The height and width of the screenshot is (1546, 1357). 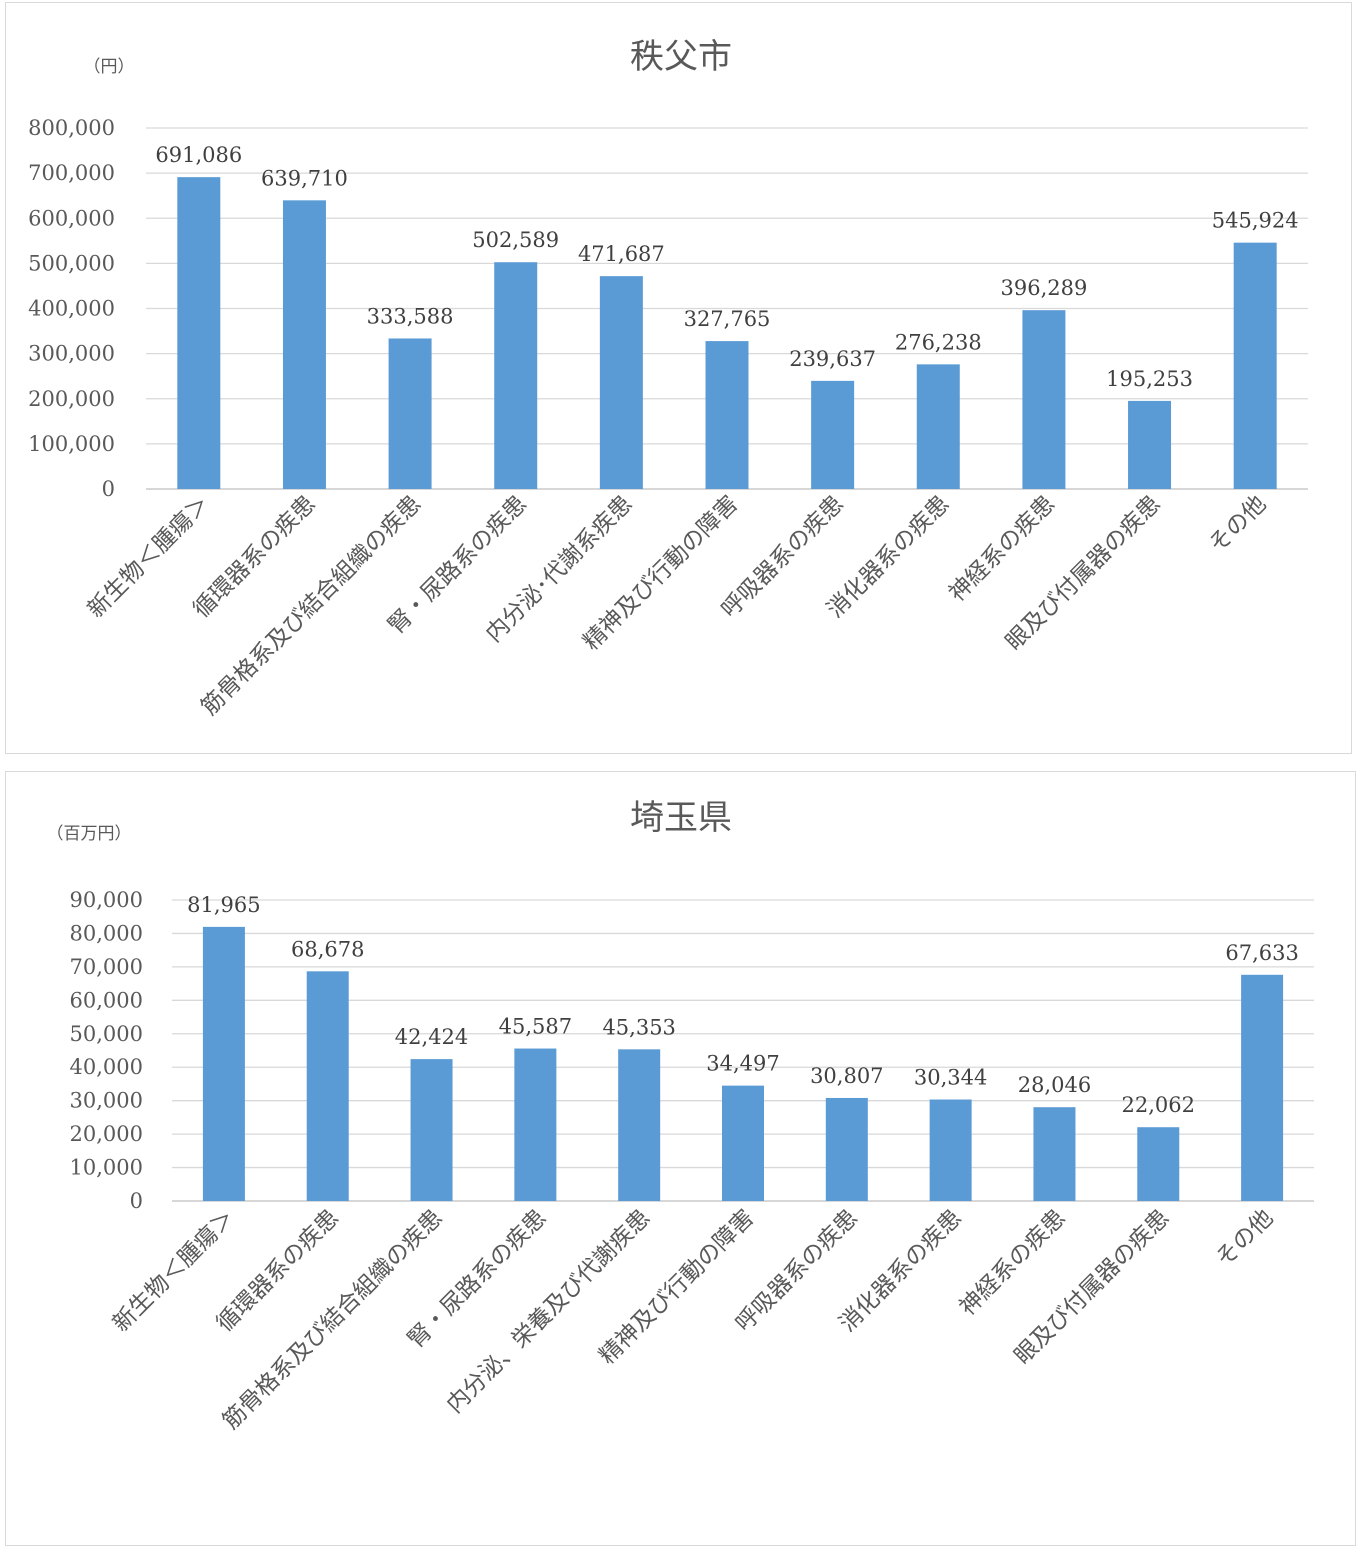 I want to click on data-label: 42,424, so click(x=431, y=1037).